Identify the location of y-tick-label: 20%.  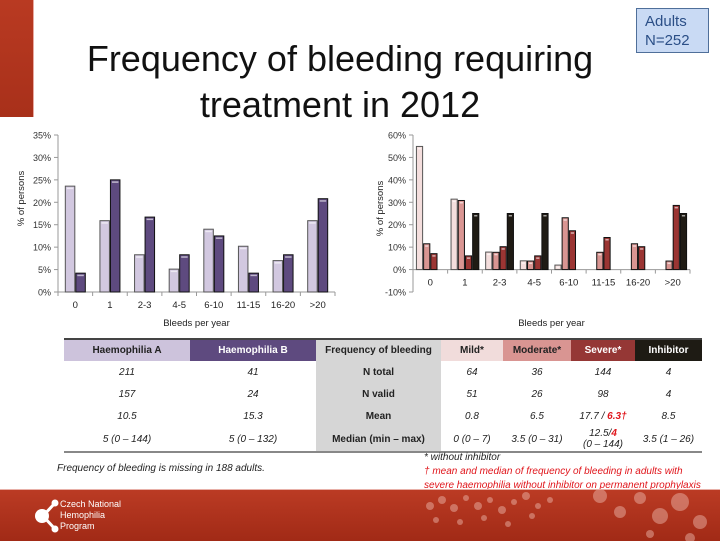
(397, 225).